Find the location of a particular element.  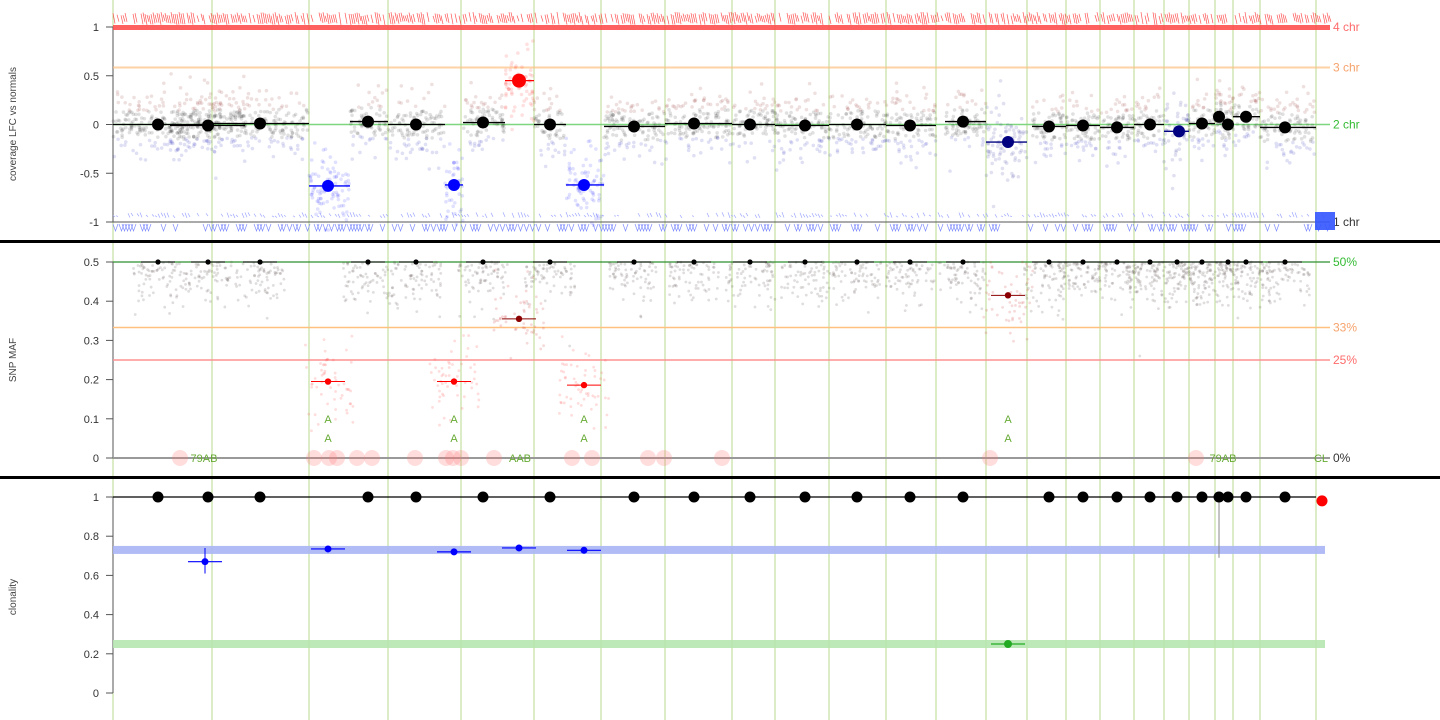

coverage-segment-marker is located at coordinates (328, 185).